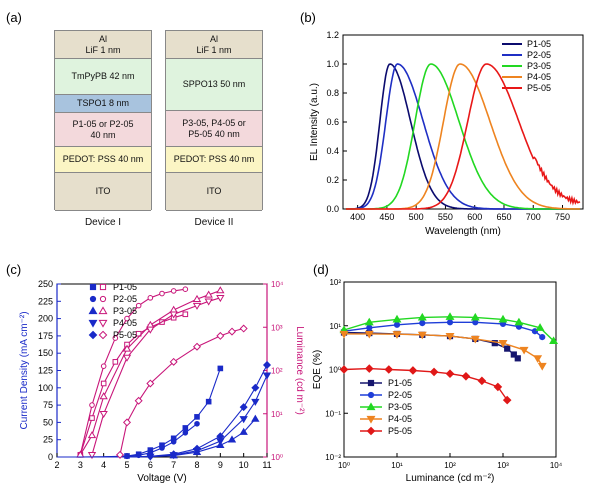 The image size is (600, 500). I want to click on device-layer: PEDOT: PSS 40 nm, so click(103, 160).